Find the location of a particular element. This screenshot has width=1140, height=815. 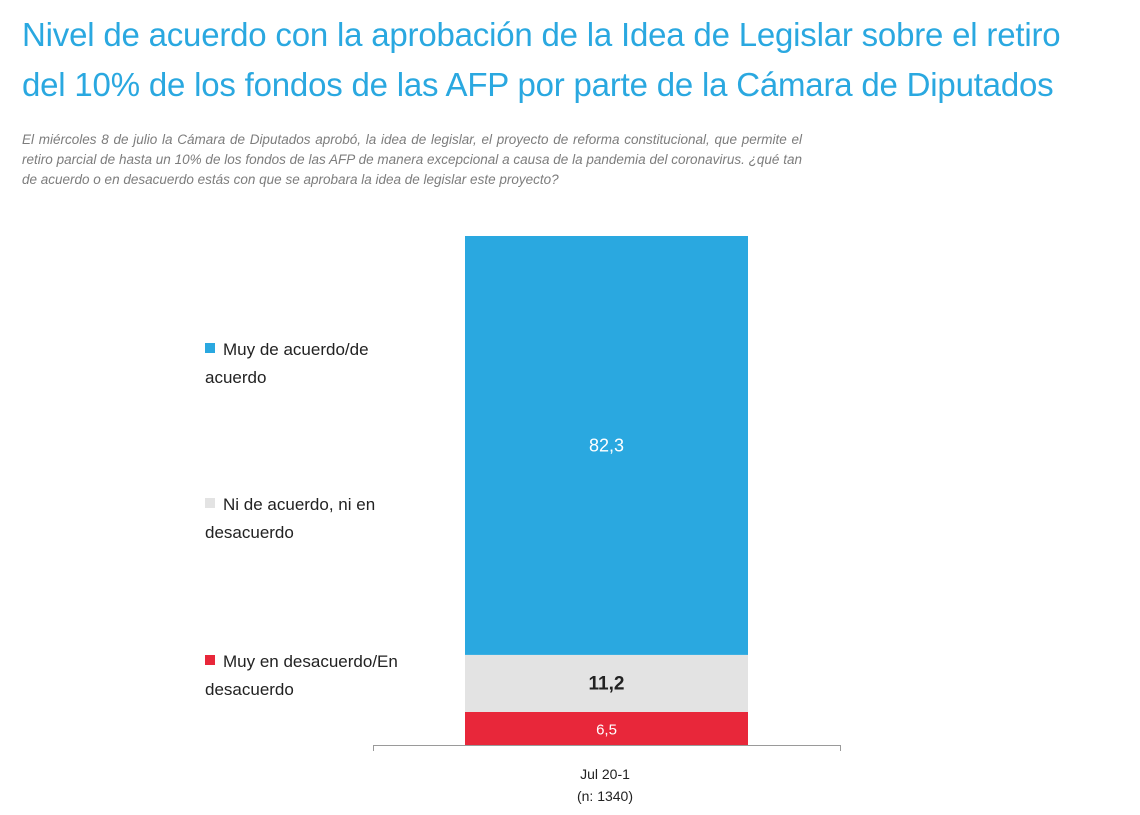

x-tick-note: (n: 1340) is located at coordinates (605, 796).